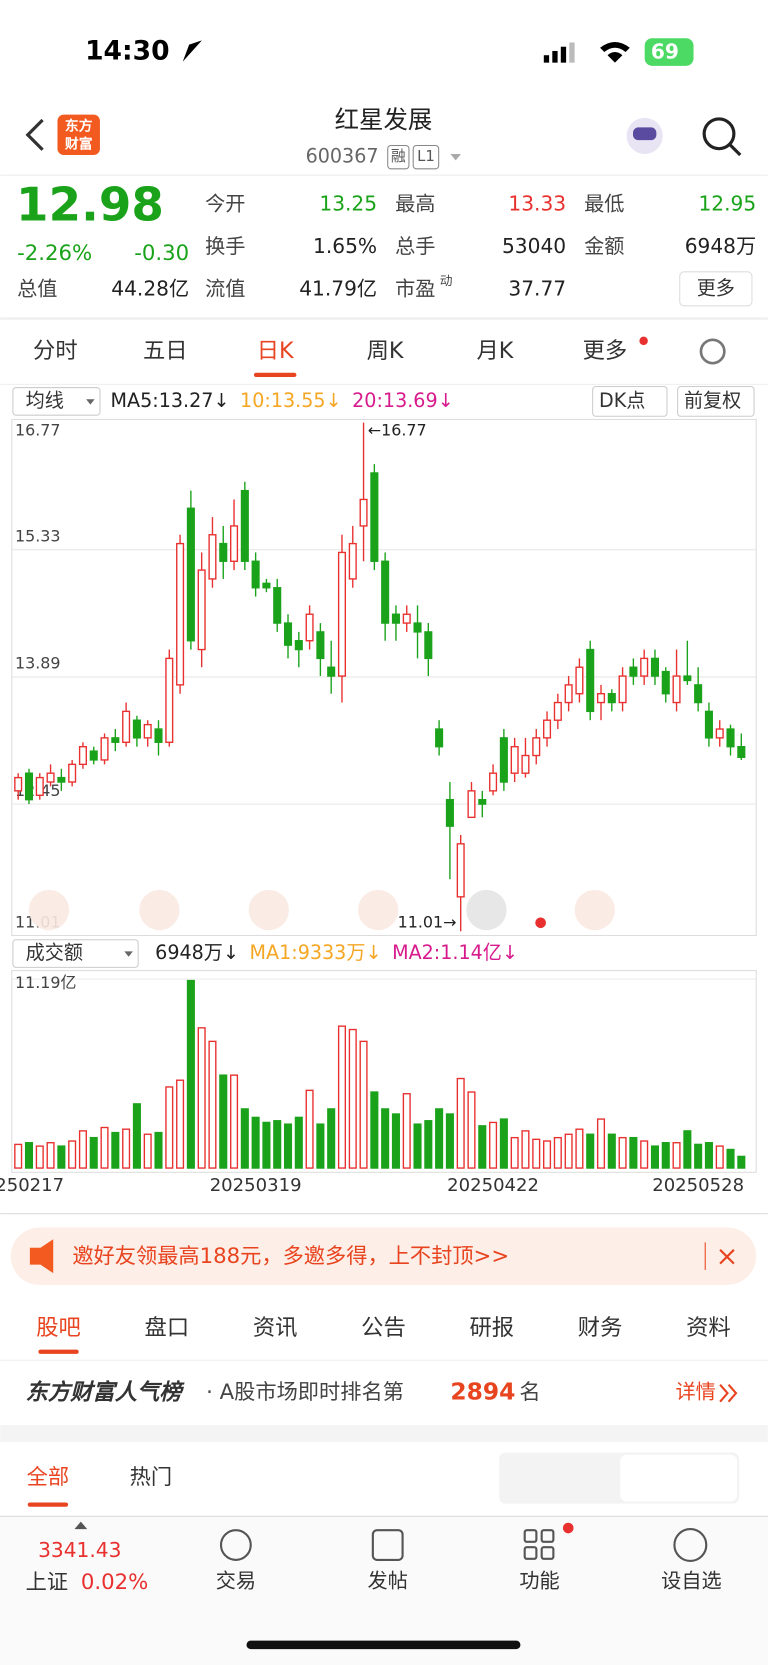 Image resolution: width=768 pixels, height=1665 pixels. What do you see at coordinates (383, 1645) in the screenshot?
I see `home-indicator` at bounding box center [383, 1645].